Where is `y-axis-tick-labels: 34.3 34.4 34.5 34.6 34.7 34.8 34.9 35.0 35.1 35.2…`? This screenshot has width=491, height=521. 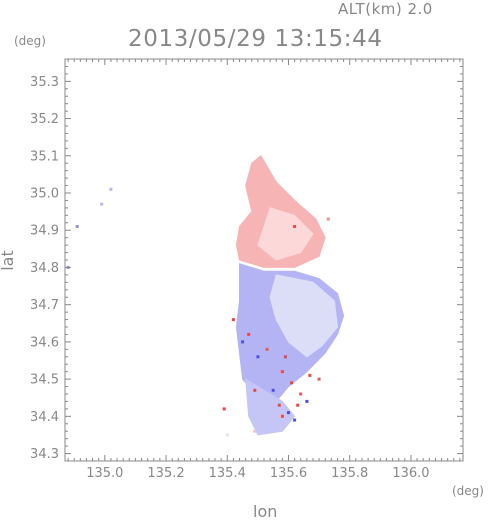
y-axis-tick-labels: 34.3 34.4 34.5 34.6 34.7 34.8 34.9 35.0 35.1 35.2… is located at coordinates (44, 268).